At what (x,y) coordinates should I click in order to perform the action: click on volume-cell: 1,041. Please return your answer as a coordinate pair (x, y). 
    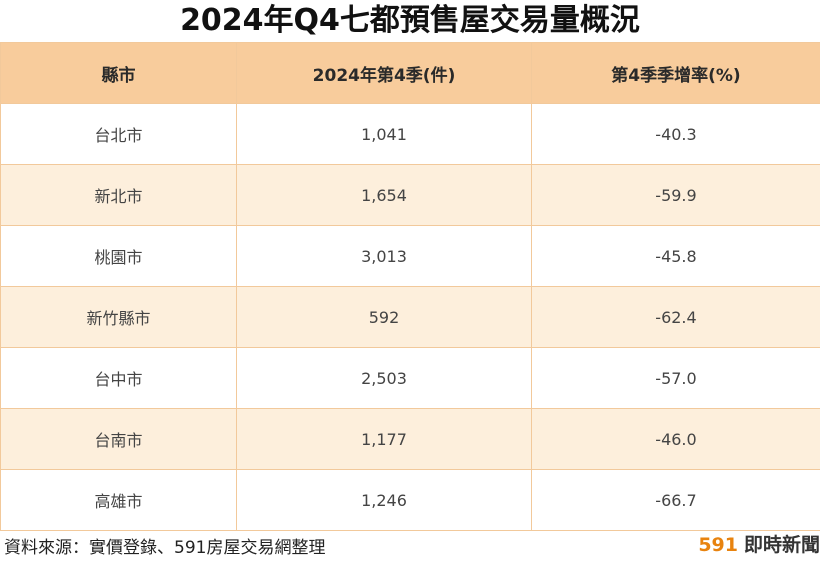
    Looking at the image, I should click on (384, 134).